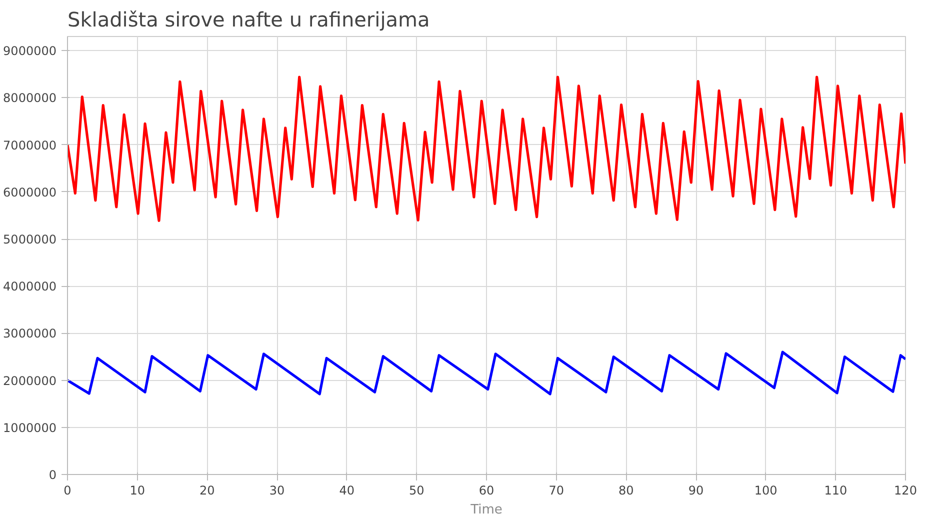 This screenshot has width=929, height=525. What do you see at coordinates (836, 491) in the screenshot?
I see `x-tick-label: 110` at bounding box center [836, 491].